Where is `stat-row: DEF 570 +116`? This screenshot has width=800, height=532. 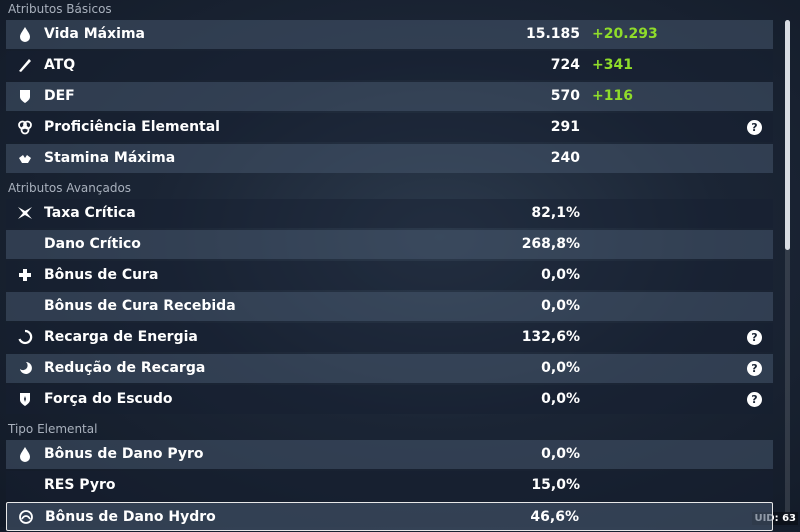 stat-row: DEF 570 +116 is located at coordinates (389, 96).